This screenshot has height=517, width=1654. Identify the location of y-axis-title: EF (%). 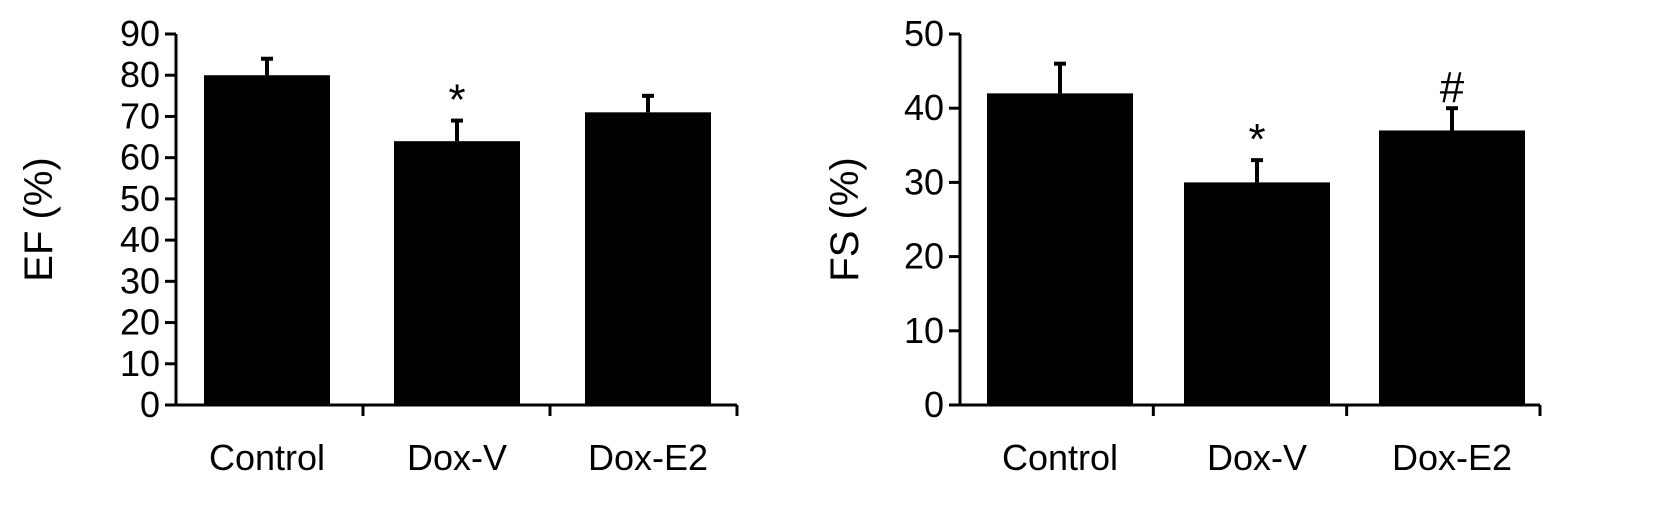
(39, 219).